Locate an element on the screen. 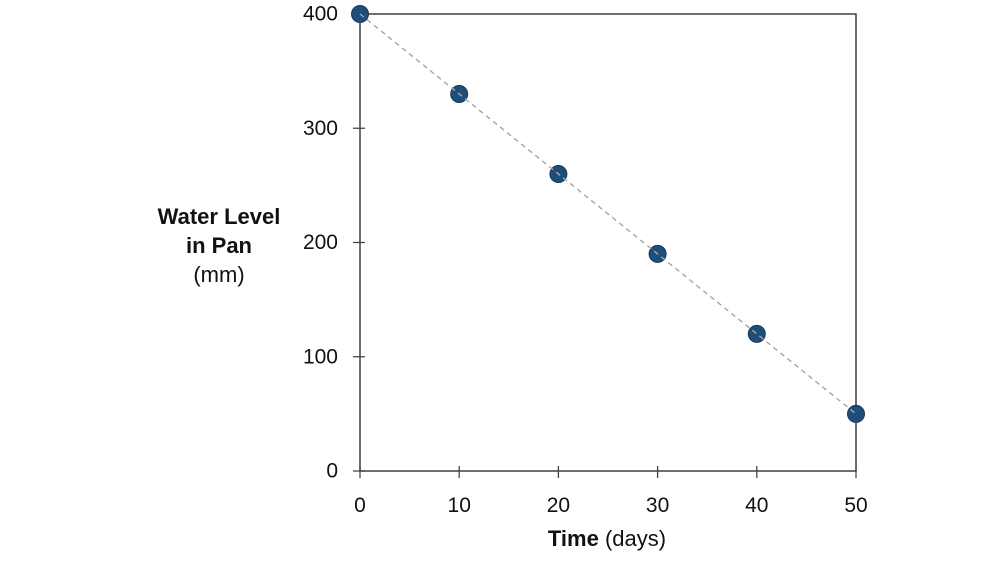 Image resolution: width=1000 pixels, height=563 pixels. x-axis-tick-label: 30 is located at coordinates (657, 505).